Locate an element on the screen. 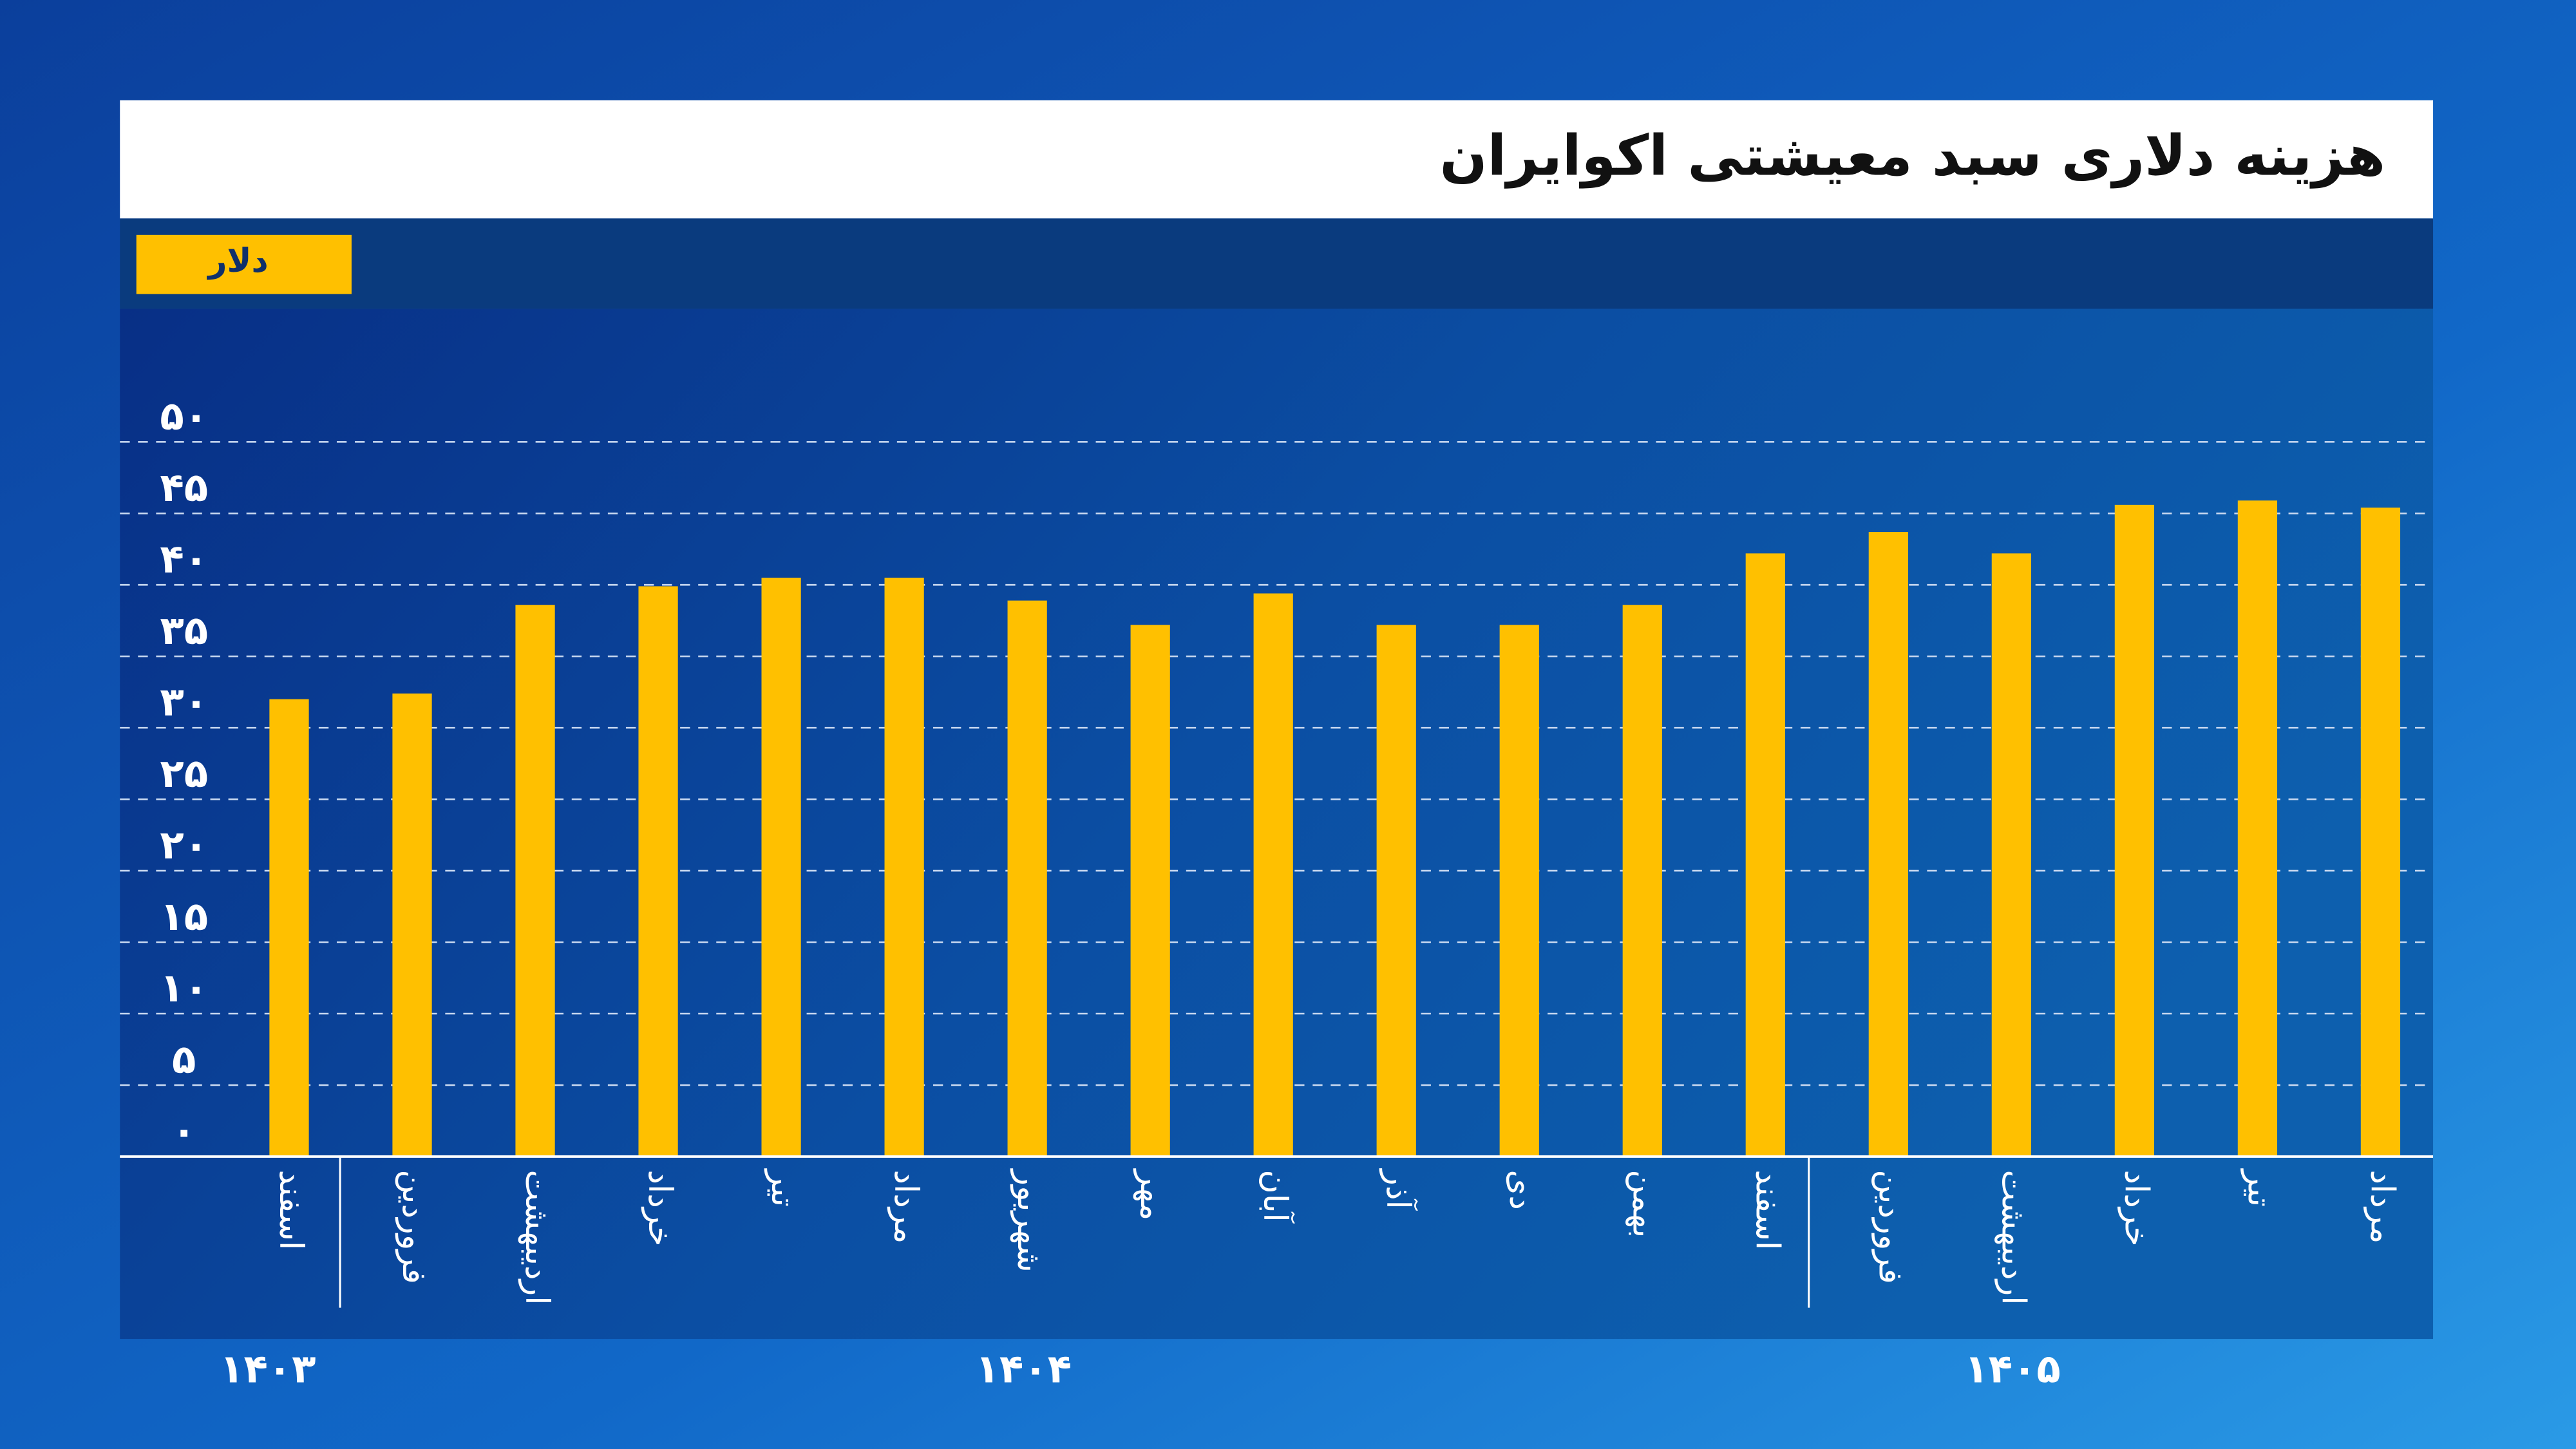  y-tick-label: ۵ is located at coordinates (184, 1060).